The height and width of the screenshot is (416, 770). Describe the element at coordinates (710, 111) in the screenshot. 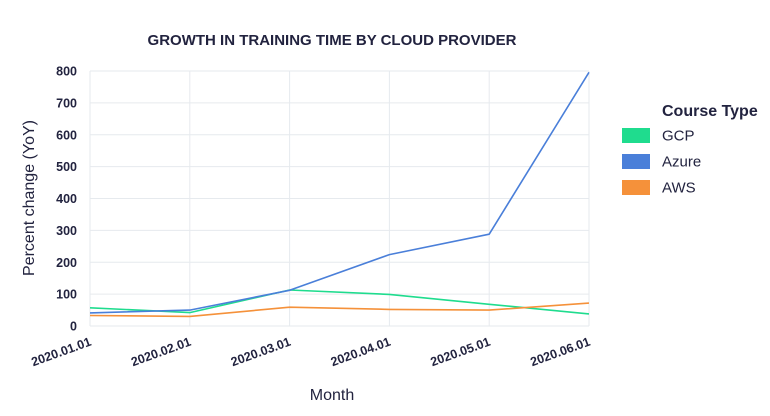

I see `legend-title: Course Type` at that location.